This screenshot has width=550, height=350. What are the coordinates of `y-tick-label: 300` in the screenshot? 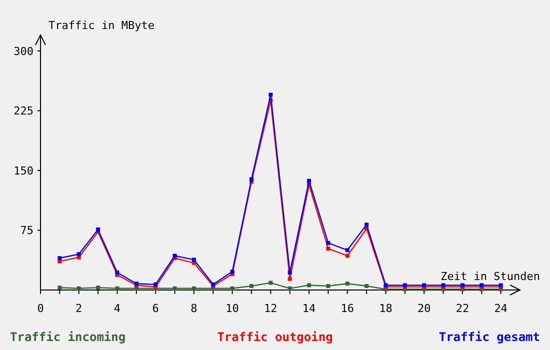 It's located at (24, 51).